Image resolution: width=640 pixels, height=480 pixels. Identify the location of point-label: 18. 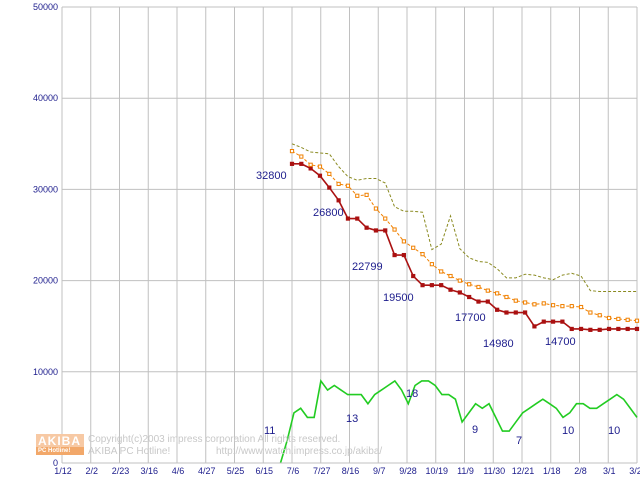
(412, 394).